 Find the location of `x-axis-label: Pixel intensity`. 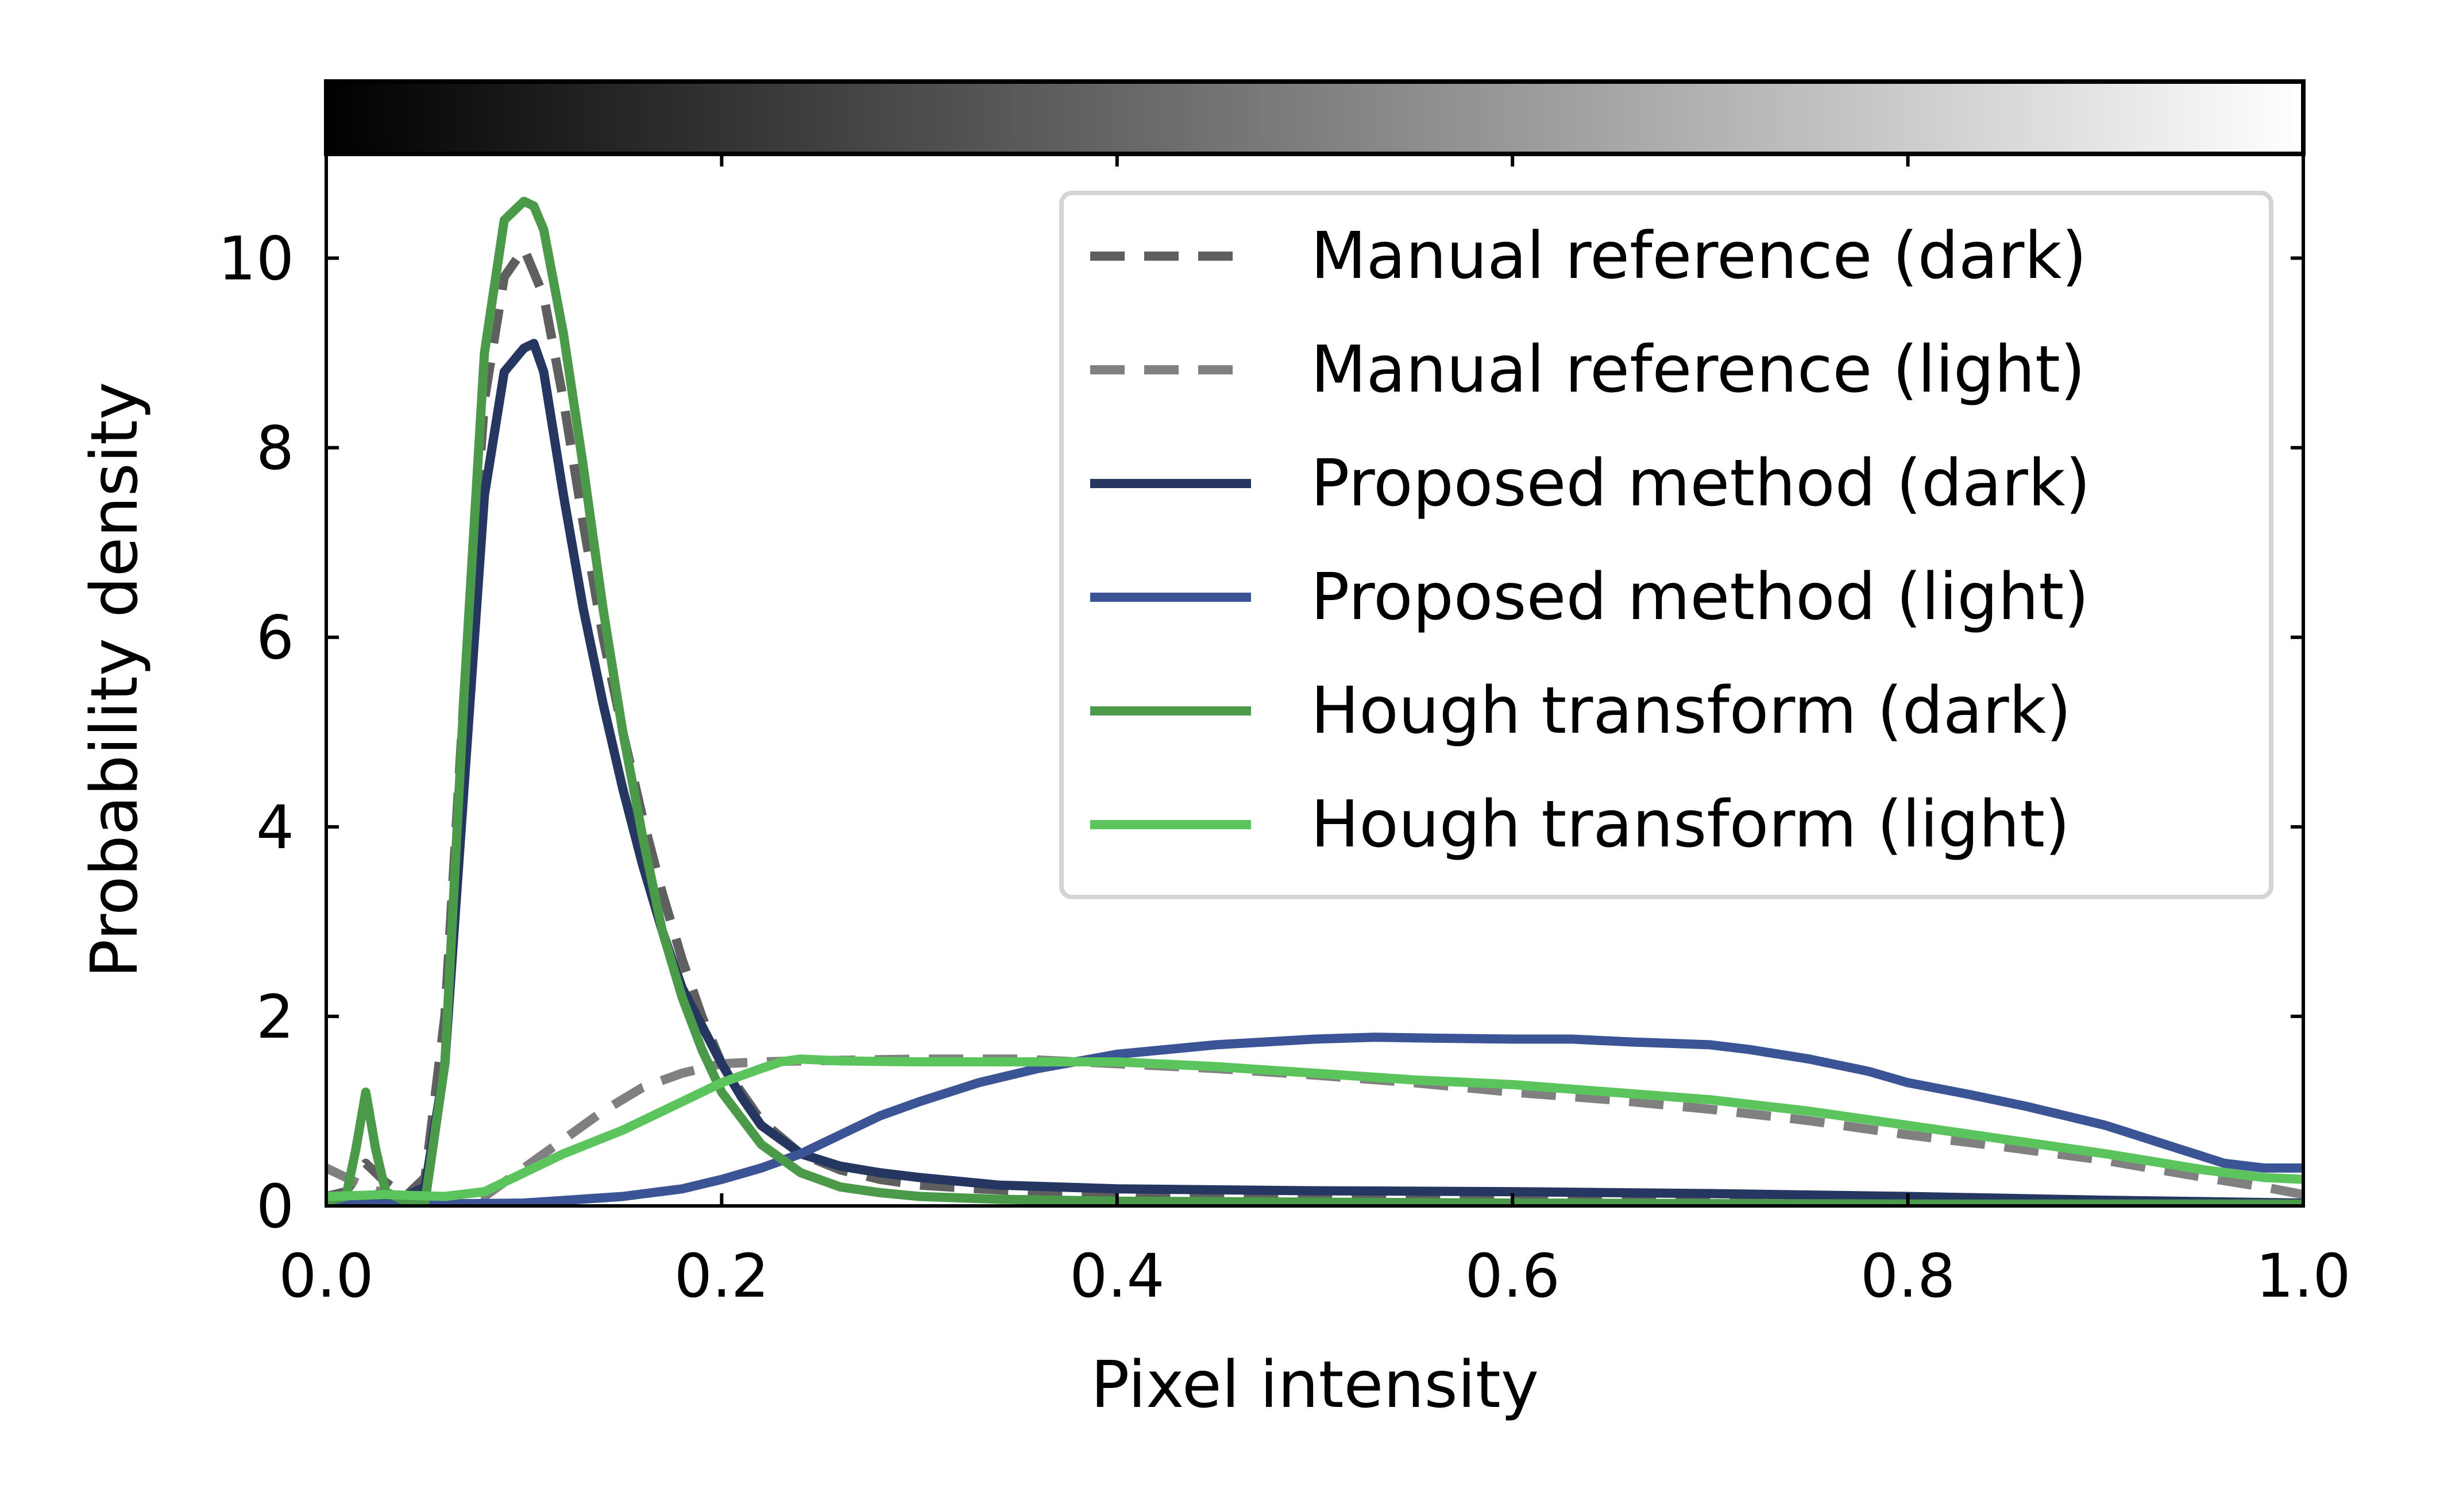

x-axis-label: Pixel intensity is located at coordinates (1315, 1385).